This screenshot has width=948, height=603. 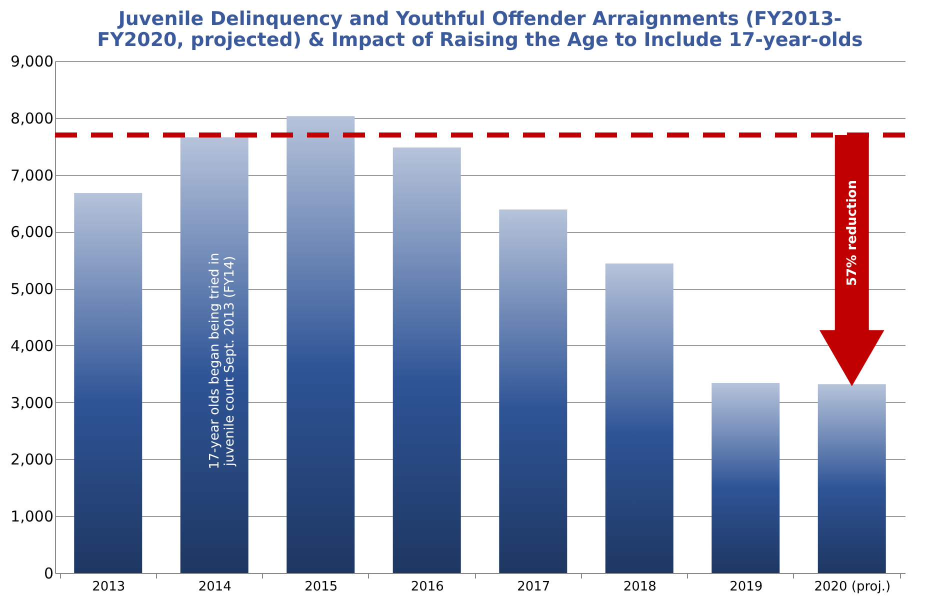 I want to click on y-tick-label: 1,000, so click(x=32, y=517).